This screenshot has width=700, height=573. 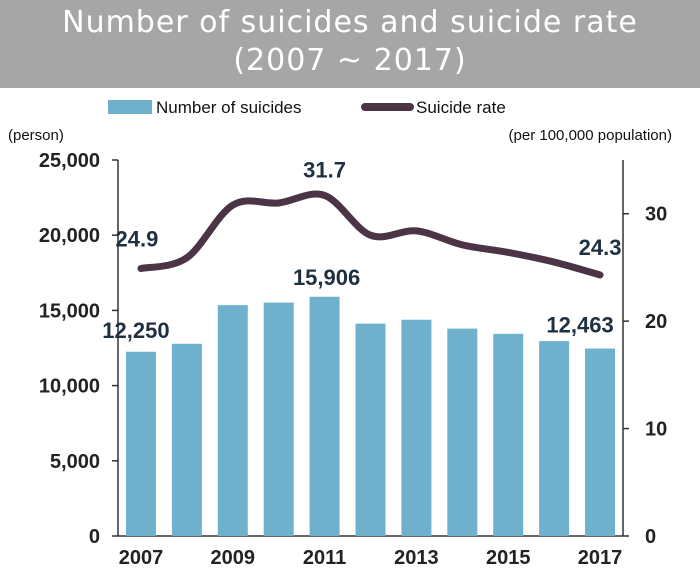 I want to click on right-tick-label: 0, so click(x=650, y=537).